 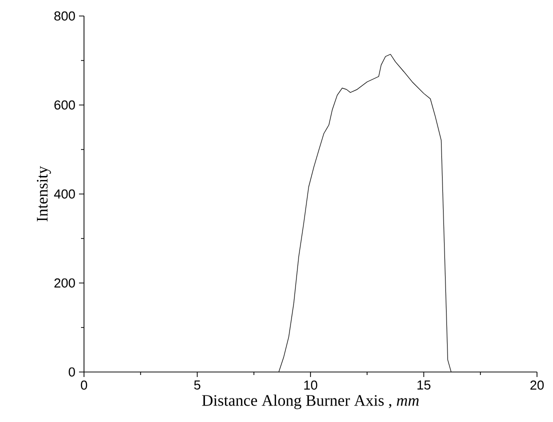 What do you see at coordinates (197, 385) in the screenshot?
I see `x-tick-label: 5` at bounding box center [197, 385].